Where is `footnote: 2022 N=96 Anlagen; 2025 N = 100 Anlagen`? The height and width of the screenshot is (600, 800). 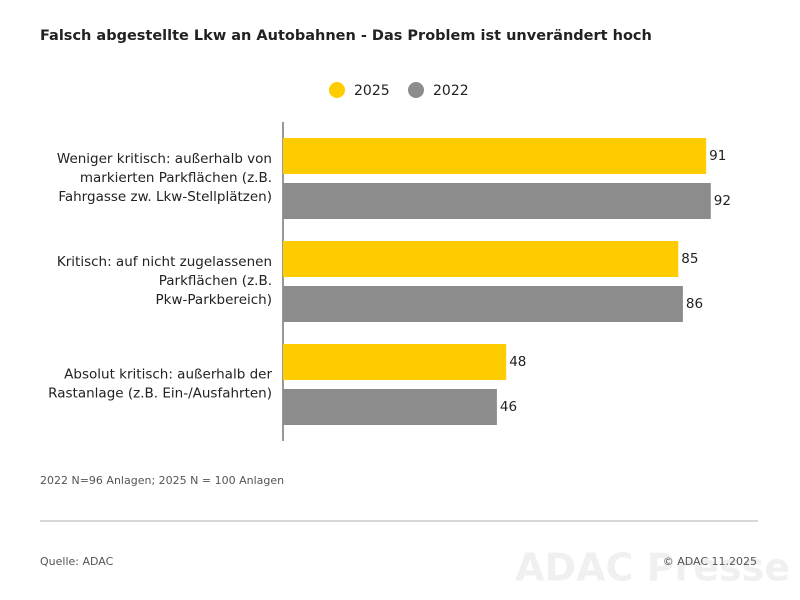
footnote: 2022 N=96 Anlagen; 2025 N = 100 Anlagen is located at coordinates (162, 480).